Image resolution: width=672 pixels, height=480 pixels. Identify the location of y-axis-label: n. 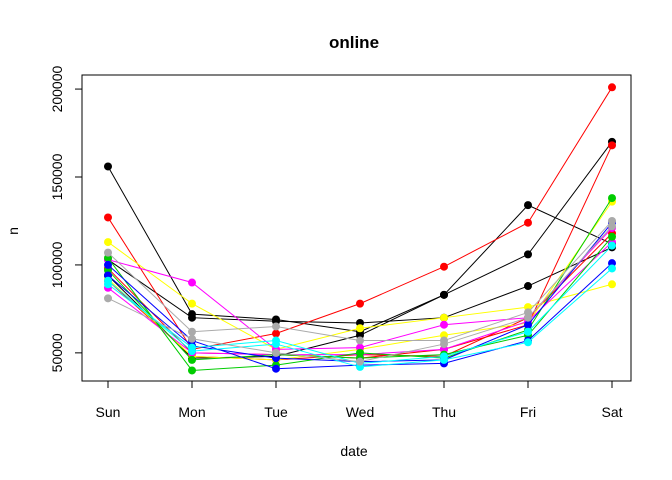
(13, 231).